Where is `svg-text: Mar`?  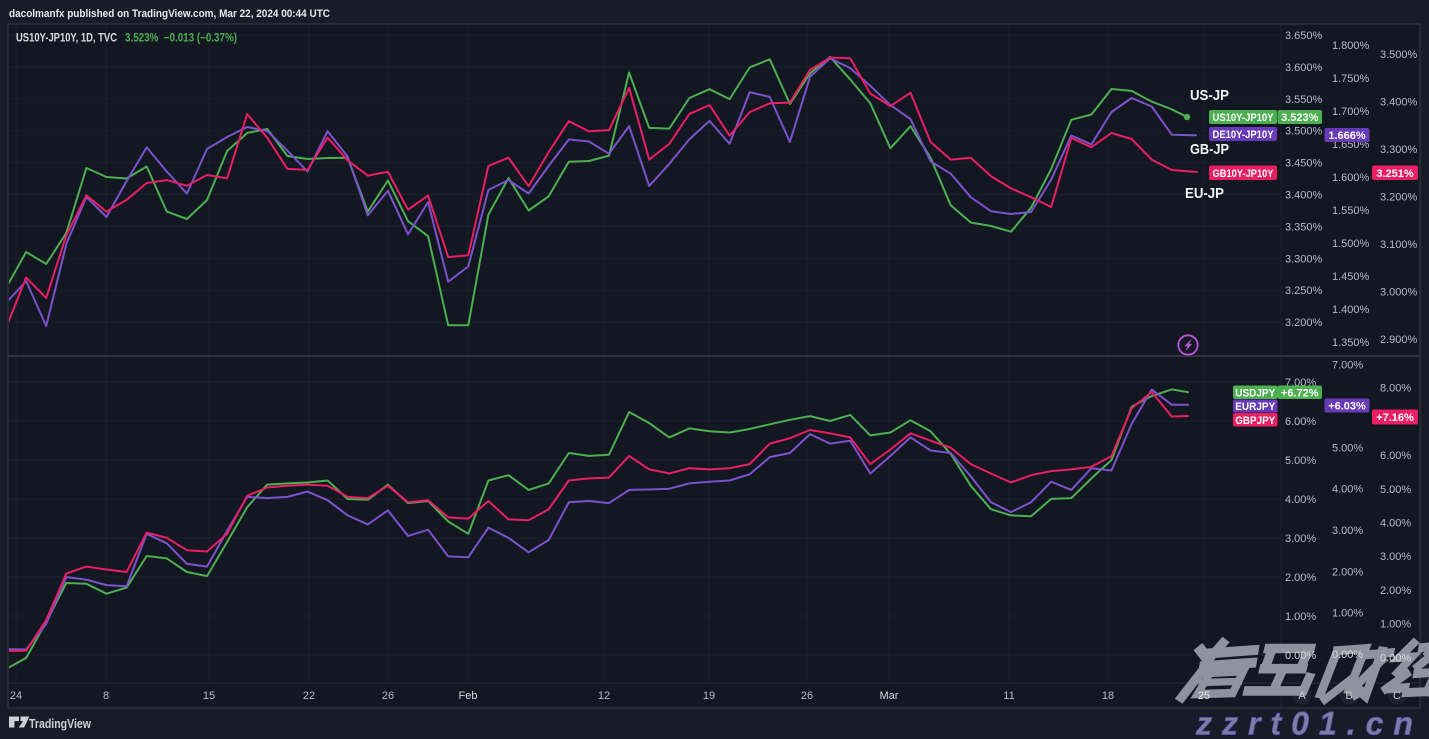 svg-text: Mar is located at coordinates (889, 696).